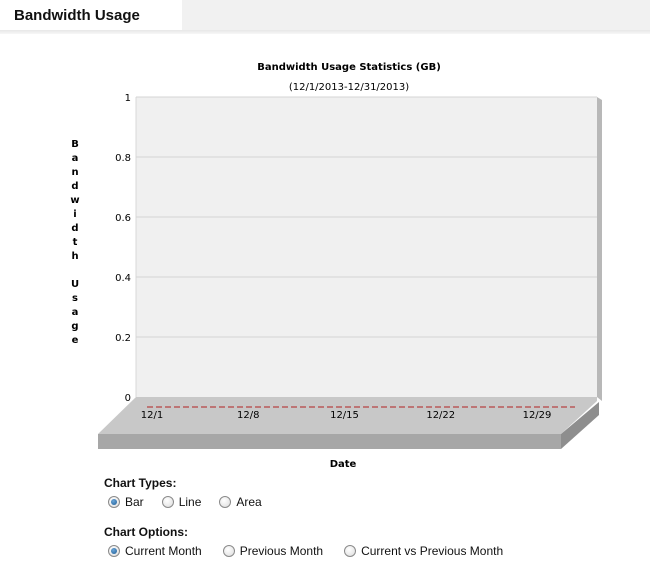  Describe the element at coordinates (343, 464) in the screenshot. I see `x-axis-label: Date` at that location.